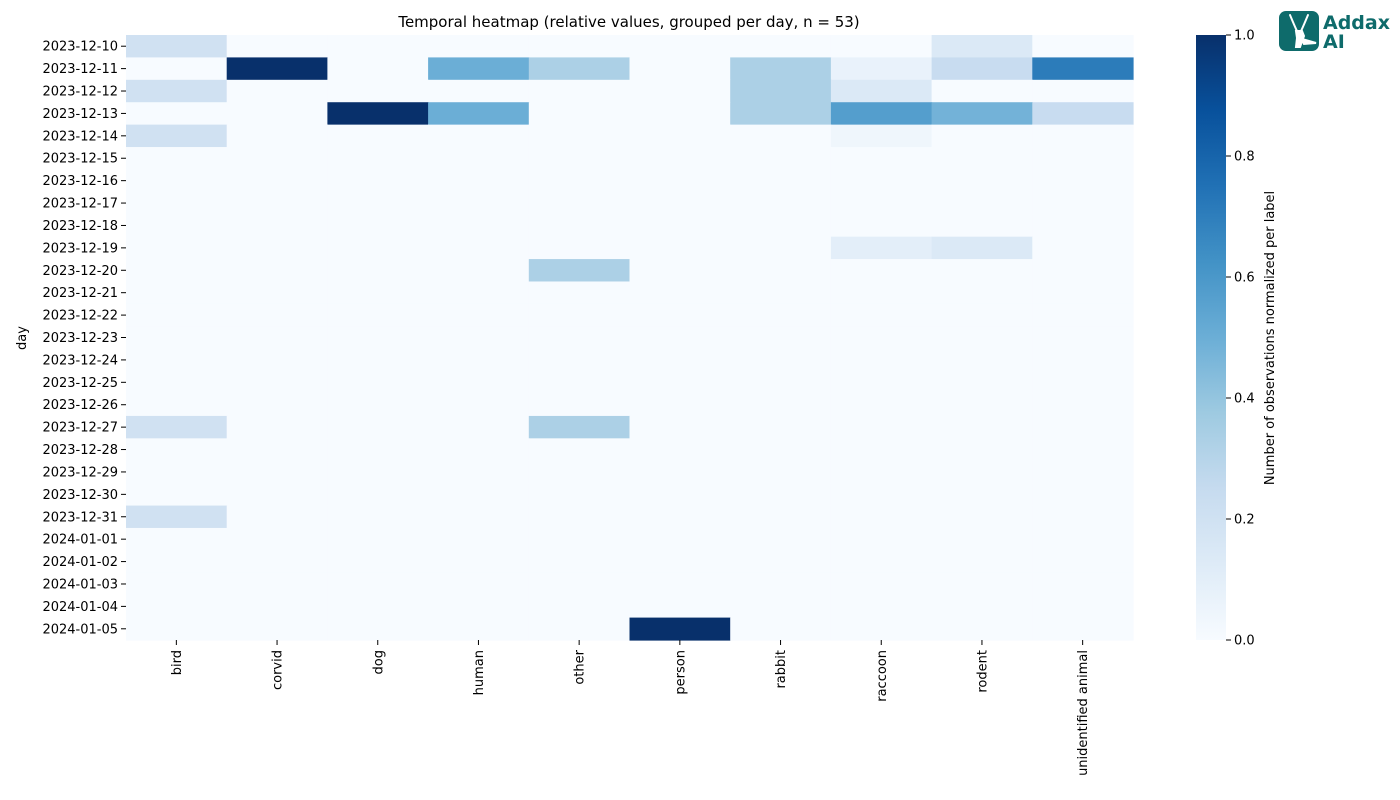 The height and width of the screenshot is (800, 1400). I want to click on y-tick-label: 2023-12-21, so click(80, 293).